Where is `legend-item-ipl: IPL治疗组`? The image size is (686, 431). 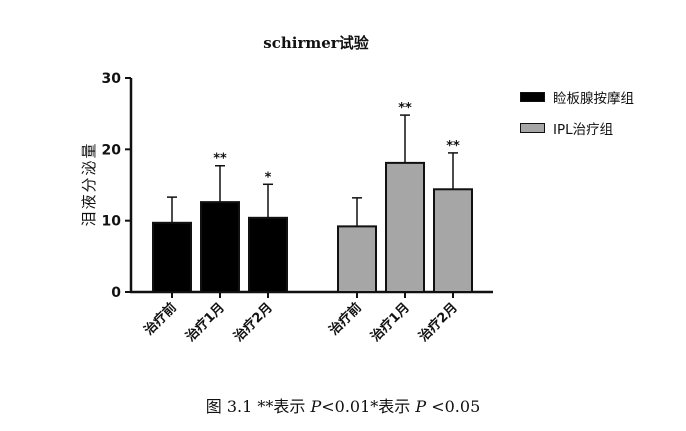
legend-item-ipl: IPL治疗组 is located at coordinates (577, 128).